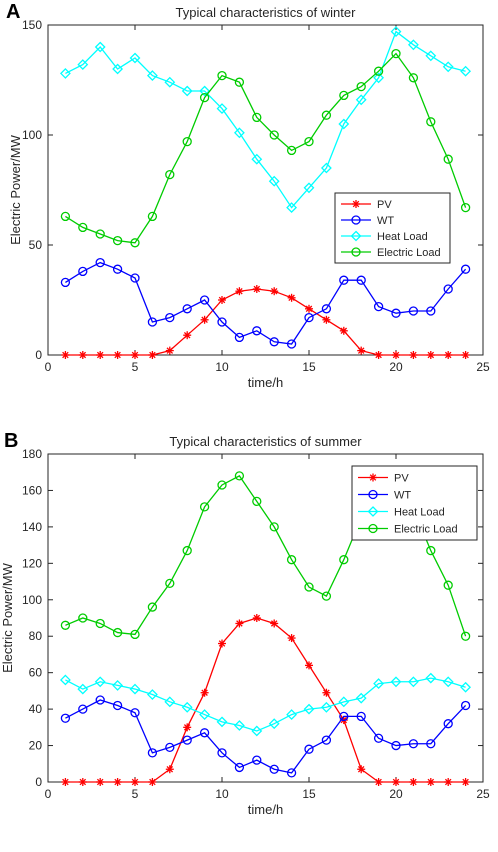 This screenshot has width=498, height=852. Describe the element at coordinates (36, 673) in the screenshot. I see `chart-b-y-tick-label: 60` at that location.